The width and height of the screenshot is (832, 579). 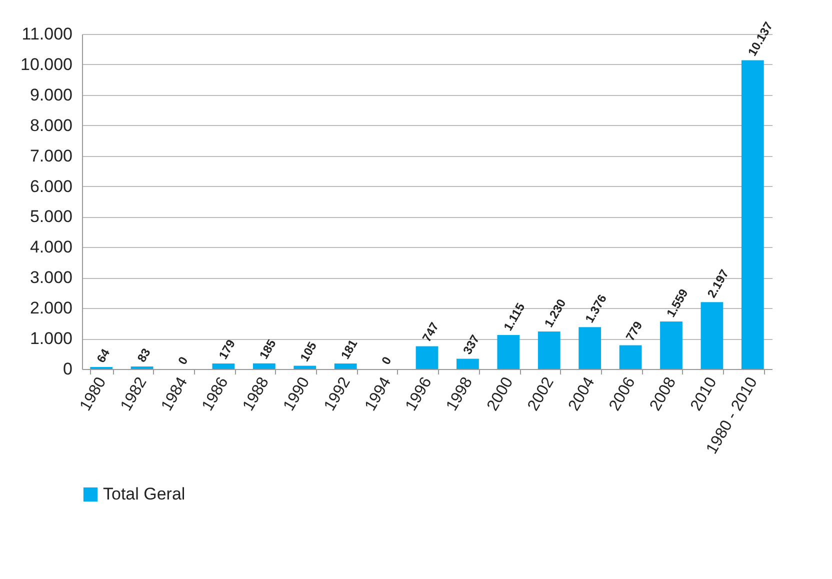 What do you see at coordinates (51, 278) in the screenshot?
I see `y-tick-label: 3.000` at bounding box center [51, 278].